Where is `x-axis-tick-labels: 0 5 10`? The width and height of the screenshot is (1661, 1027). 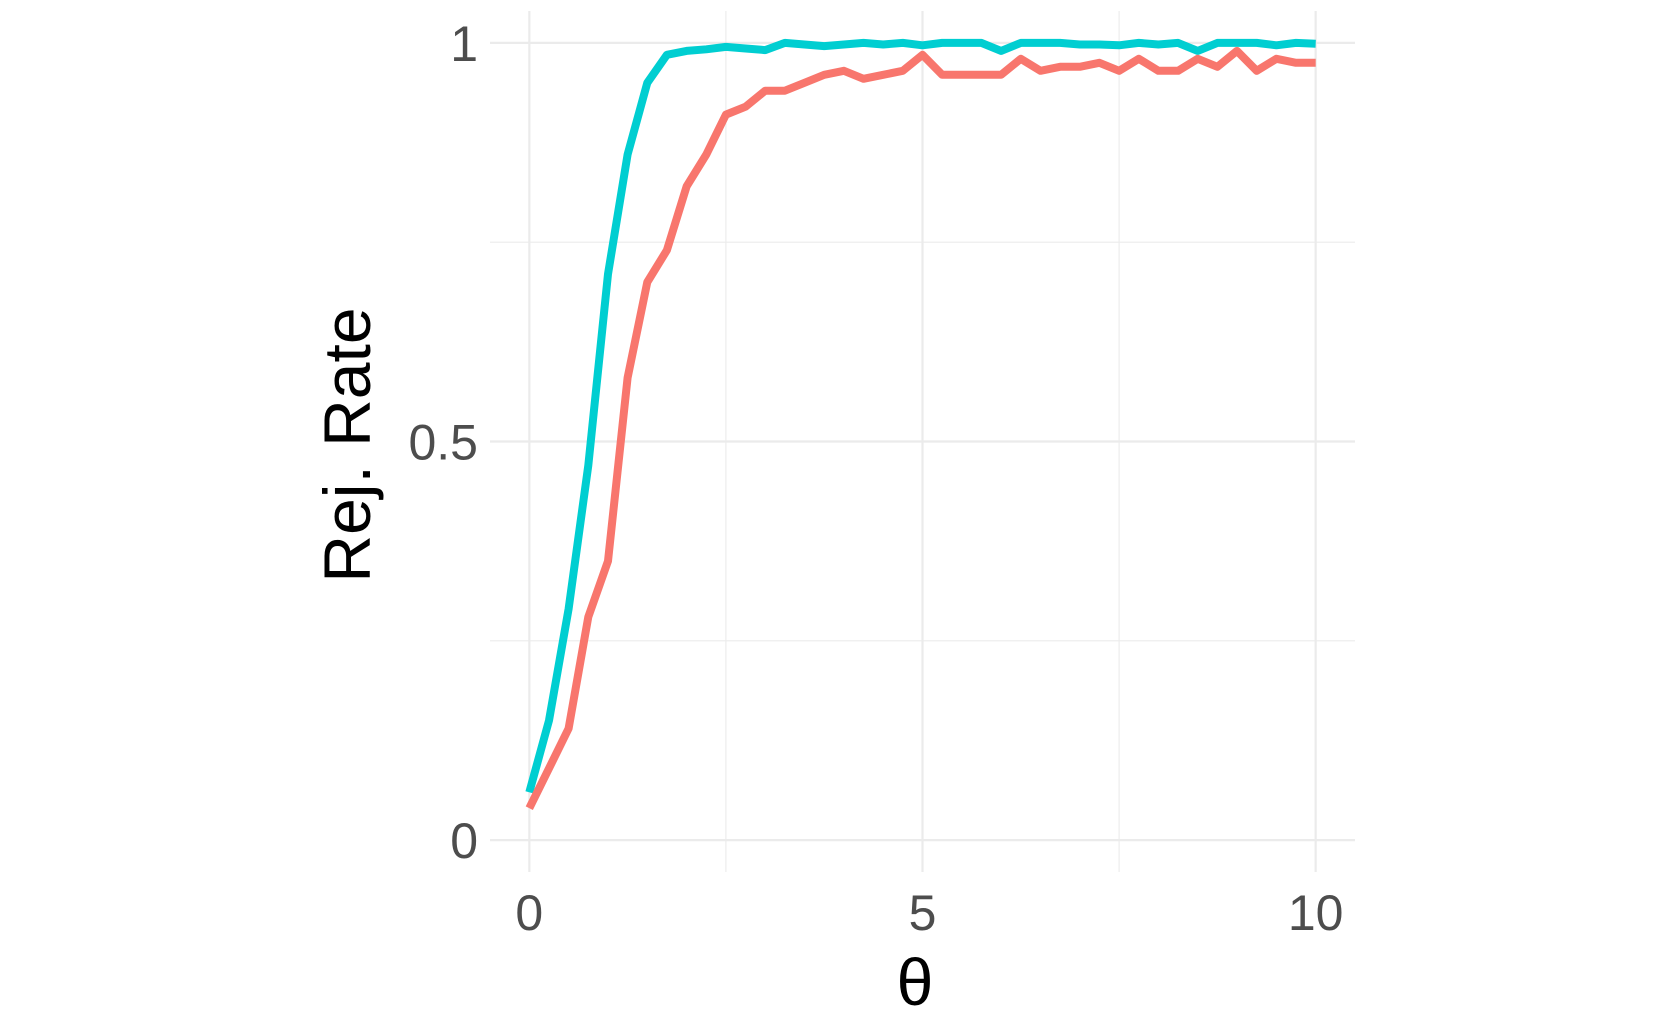
x-axis-tick-labels: 0 5 10 is located at coordinates (929, 913).